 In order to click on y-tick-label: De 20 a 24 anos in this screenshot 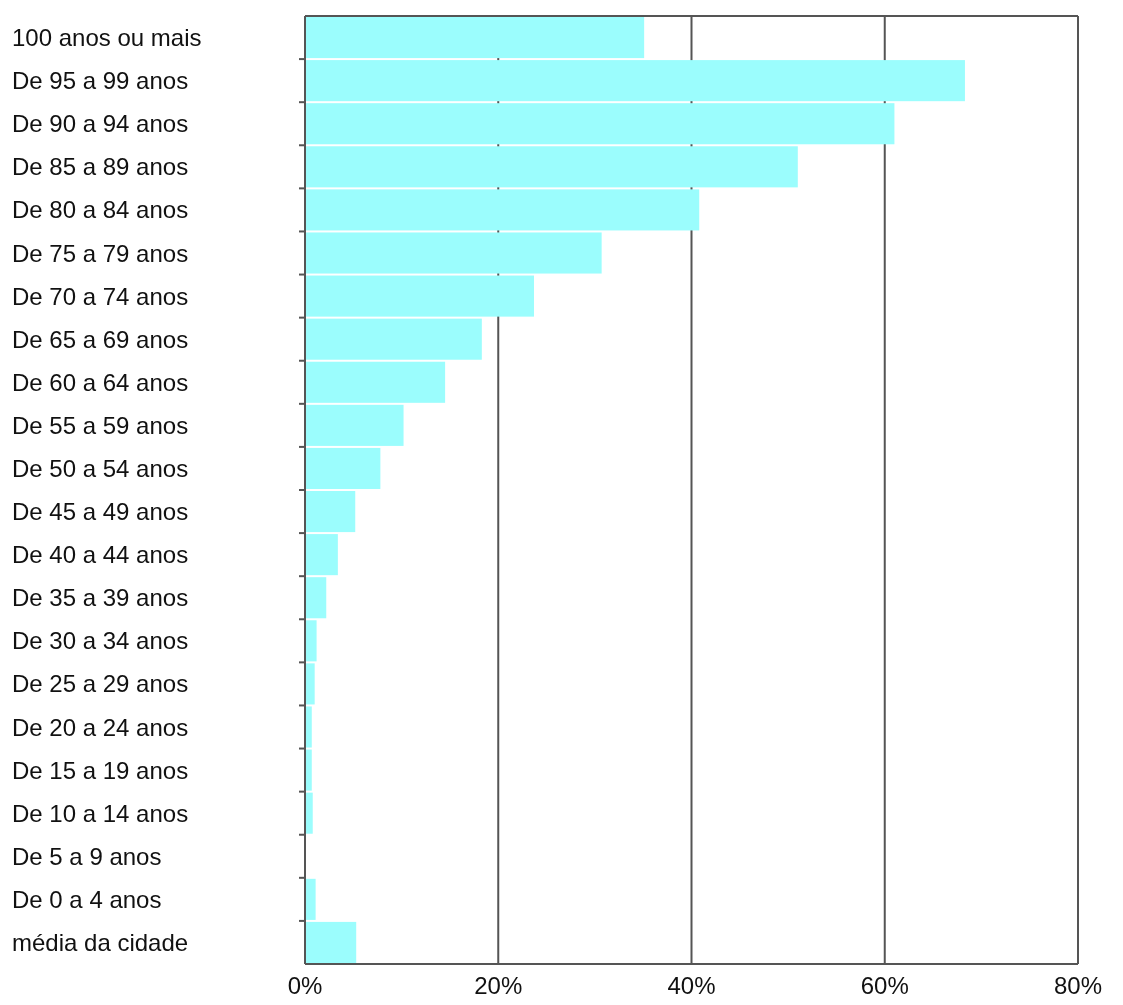, I will do `click(100, 727)`.